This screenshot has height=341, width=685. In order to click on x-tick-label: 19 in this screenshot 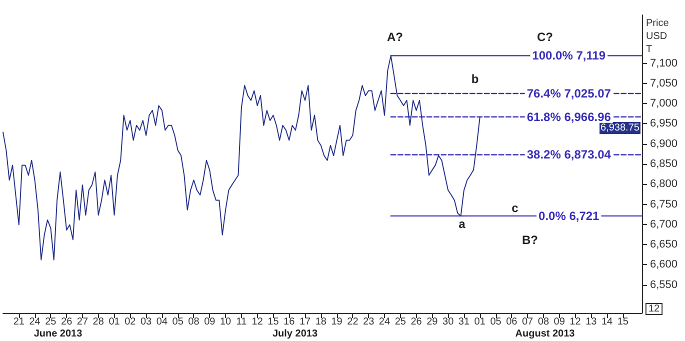, I will do `click(337, 322)`.